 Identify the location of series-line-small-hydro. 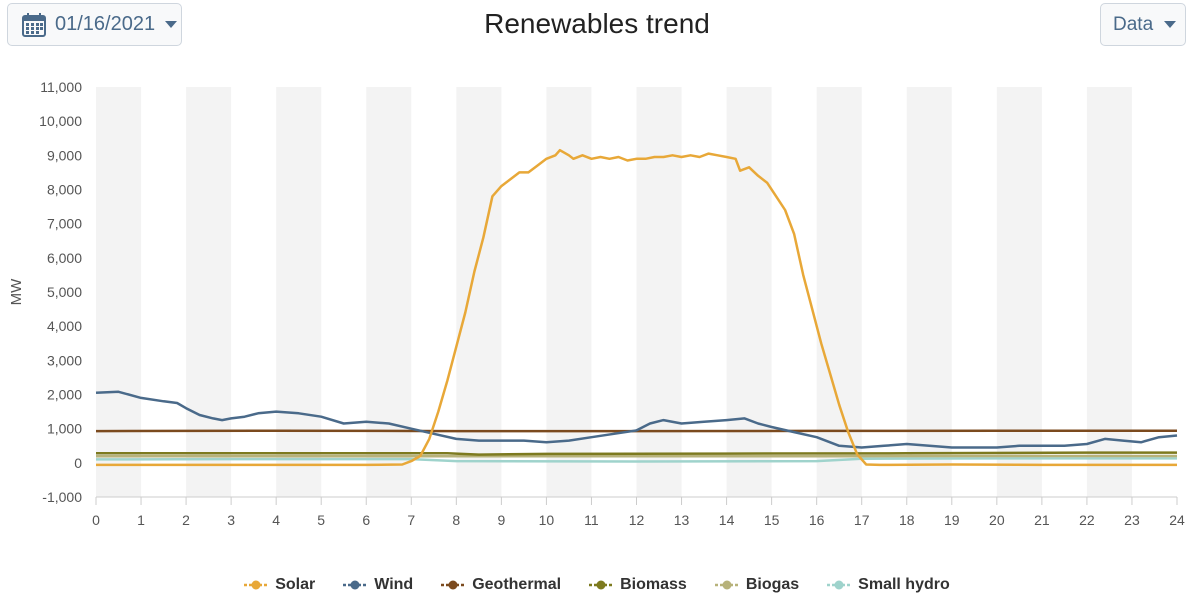
(636, 460).